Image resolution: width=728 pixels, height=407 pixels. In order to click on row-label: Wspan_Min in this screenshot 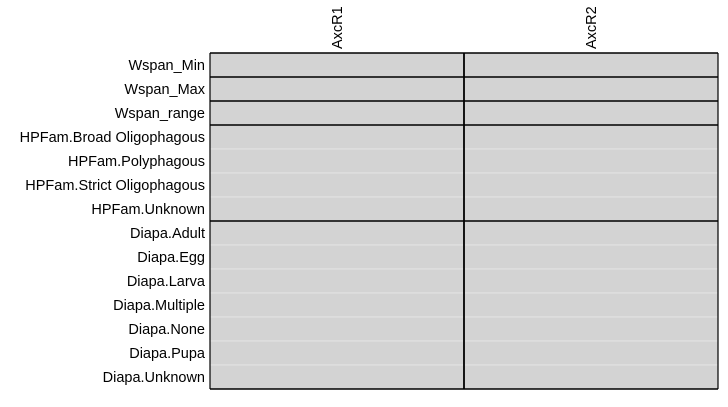, I will do `click(166, 66)`.